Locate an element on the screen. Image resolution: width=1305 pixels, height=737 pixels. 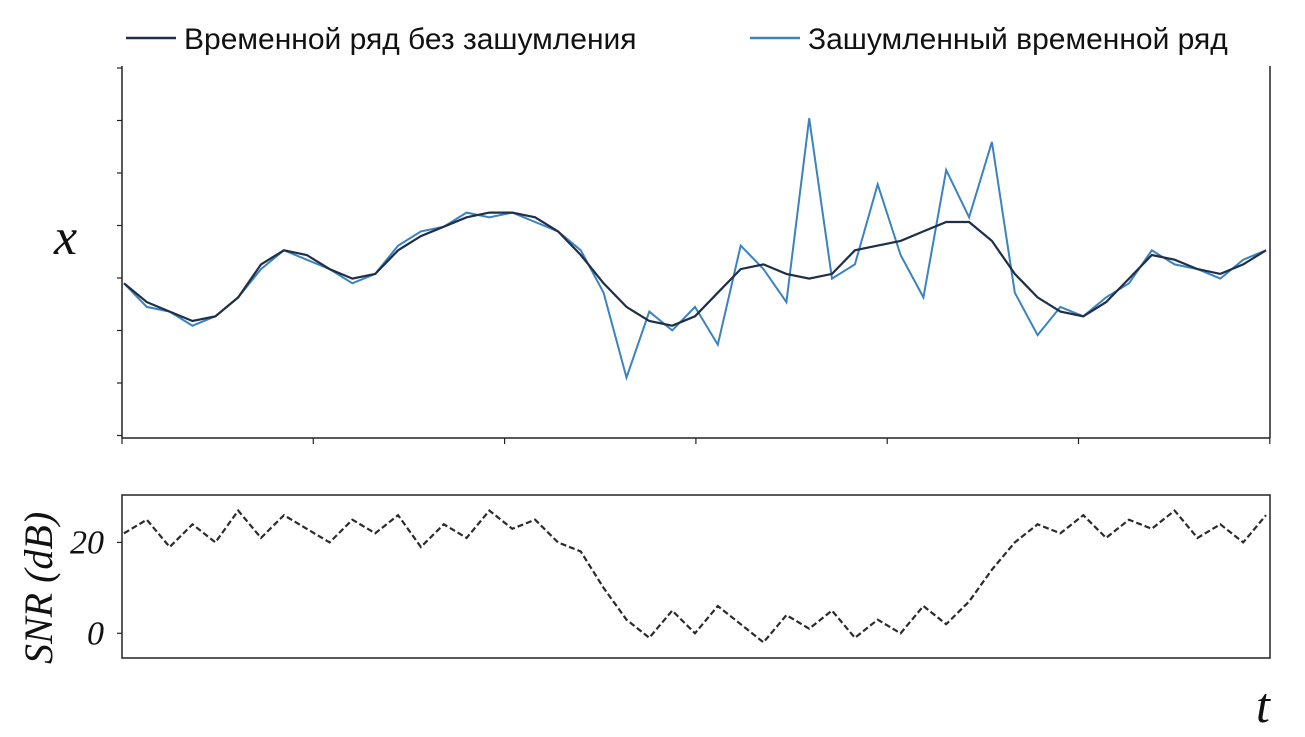
top-panel-x-ticks is located at coordinates (696, 441).